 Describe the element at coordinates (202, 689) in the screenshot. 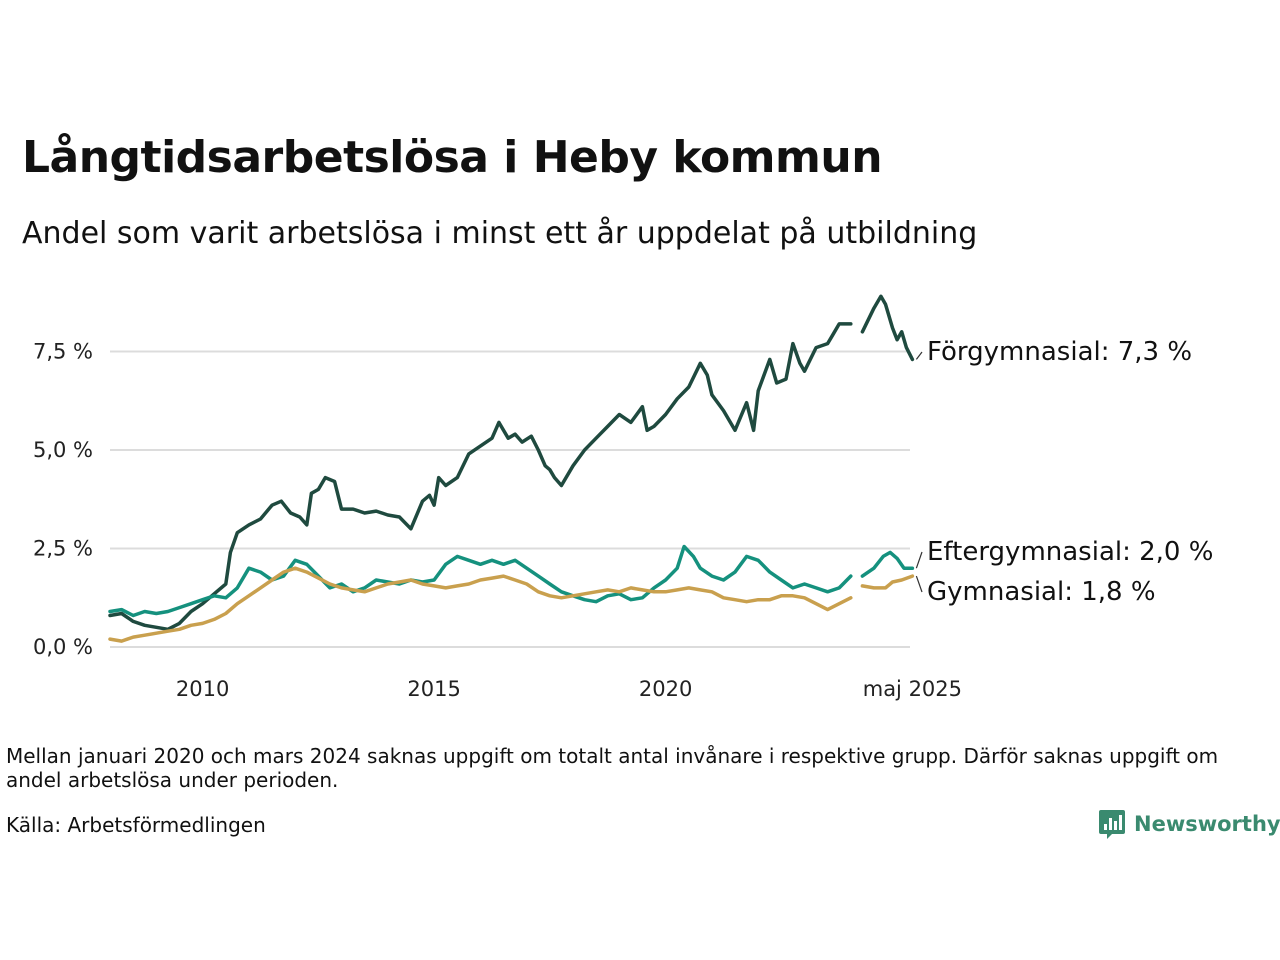

I see `x-tick-label: 2010` at that location.